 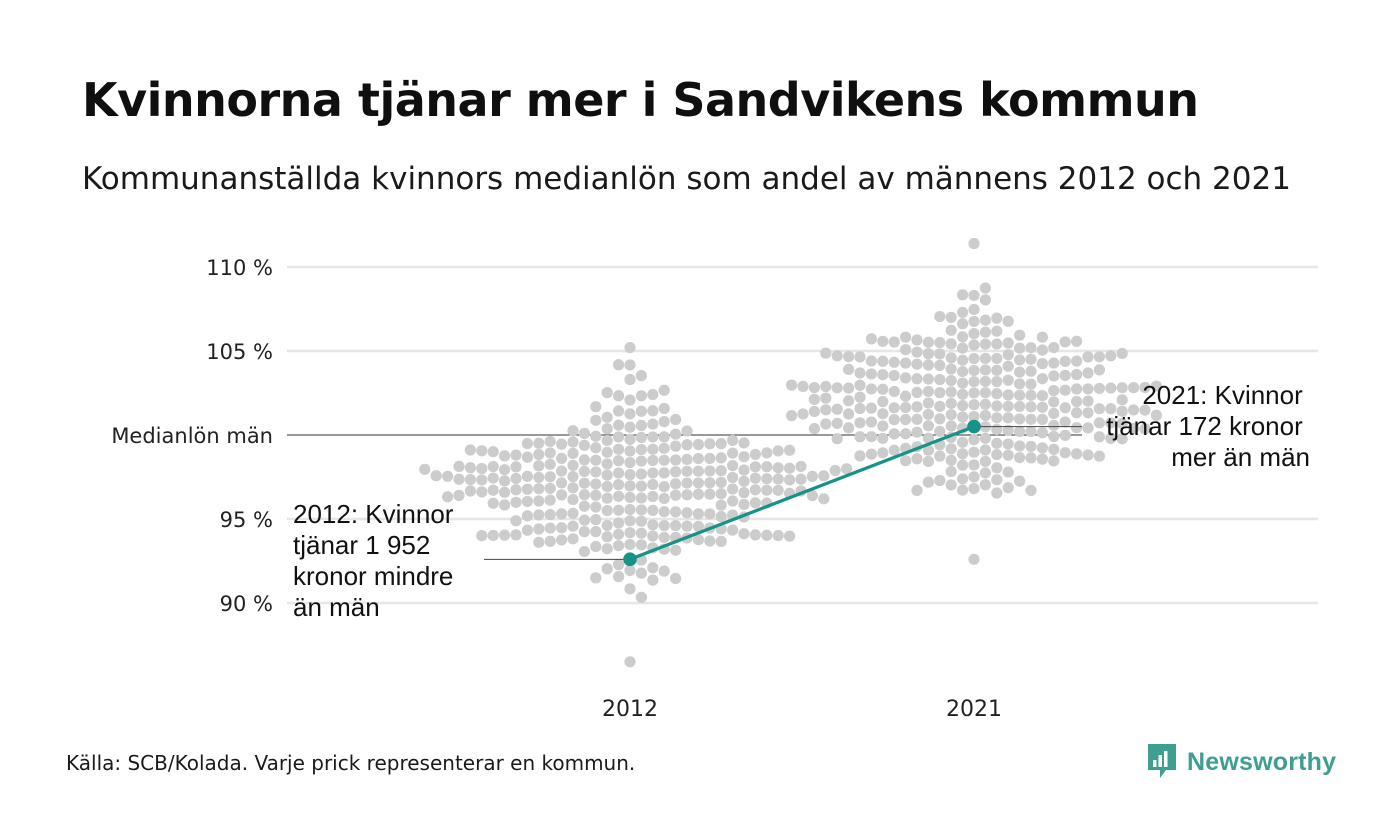 What do you see at coordinates (361, 545) in the screenshot?
I see `annotation-2012-line: tjänar 1 952` at bounding box center [361, 545].